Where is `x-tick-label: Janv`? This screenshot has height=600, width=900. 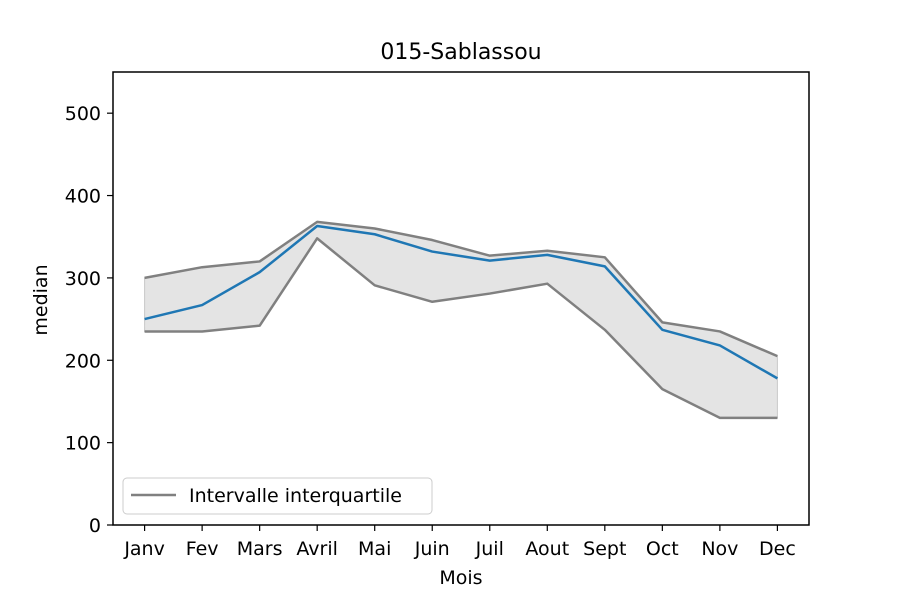
x-tick-label: Janv is located at coordinates (144, 549).